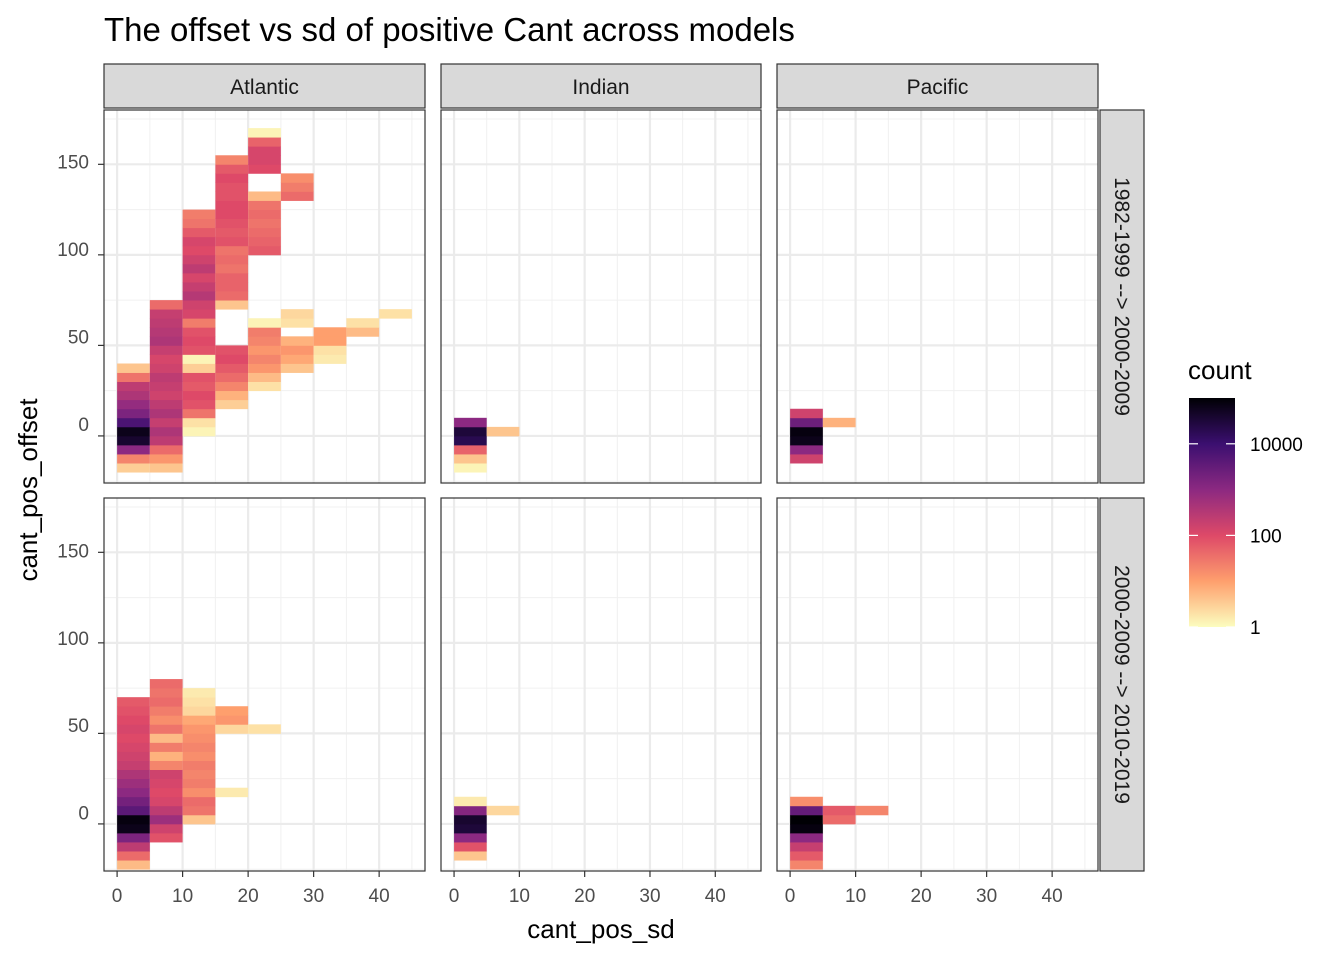 Image resolution: width=1344 pixels, height=960 pixels. Describe the element at coordinates (924, 896) in the screenshot. I see `x-axis-labels-col-3: 0 10 20 30 40` at that location.